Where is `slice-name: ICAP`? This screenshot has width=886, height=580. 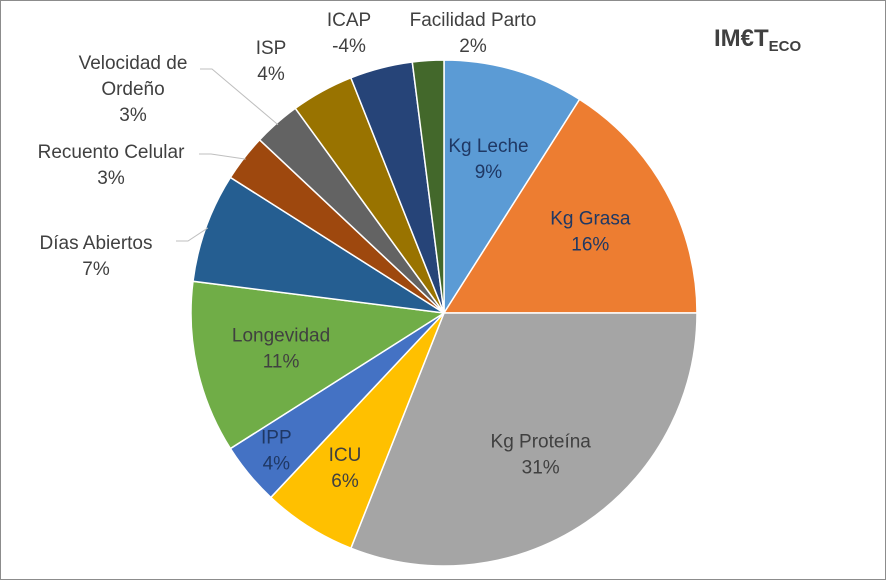 slice-name: ICAP is located at coordinates (349, 20).